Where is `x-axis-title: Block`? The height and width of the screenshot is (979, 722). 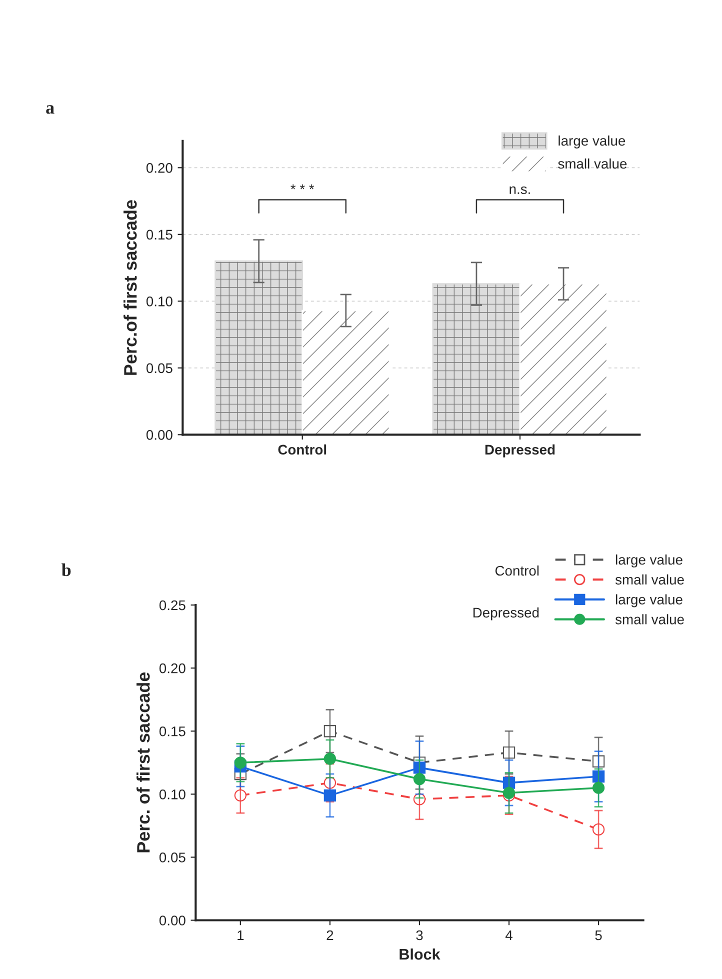
x-axis-title: Block is located at coordinates (420, 954).